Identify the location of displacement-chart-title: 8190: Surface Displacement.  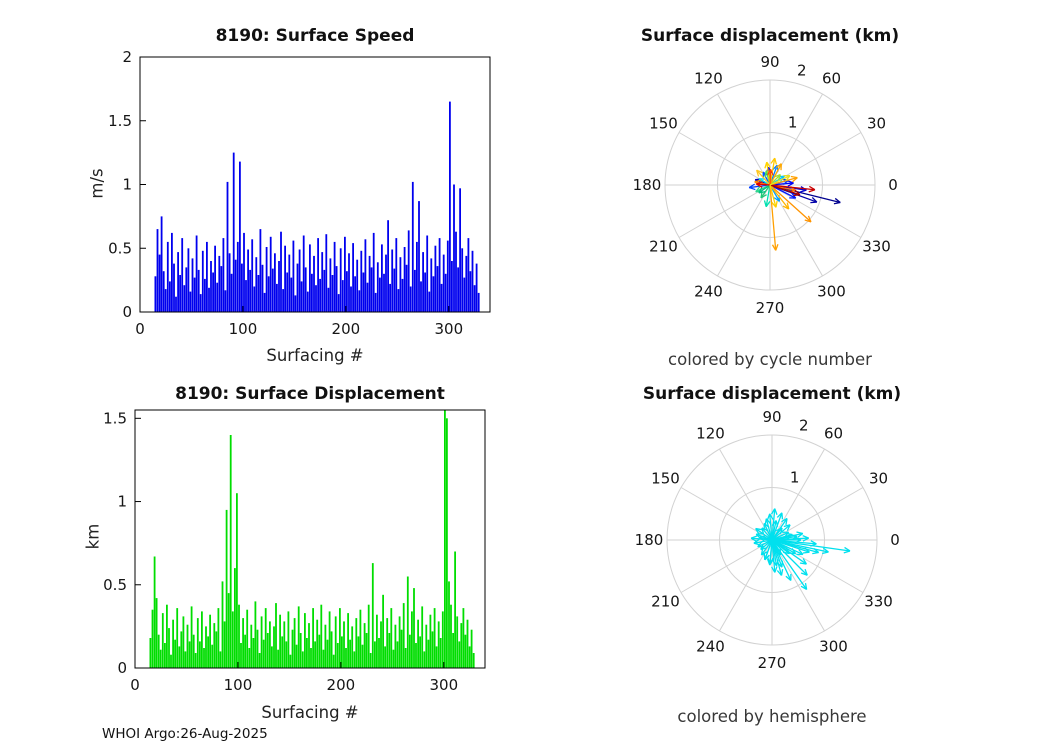
(310, 394).